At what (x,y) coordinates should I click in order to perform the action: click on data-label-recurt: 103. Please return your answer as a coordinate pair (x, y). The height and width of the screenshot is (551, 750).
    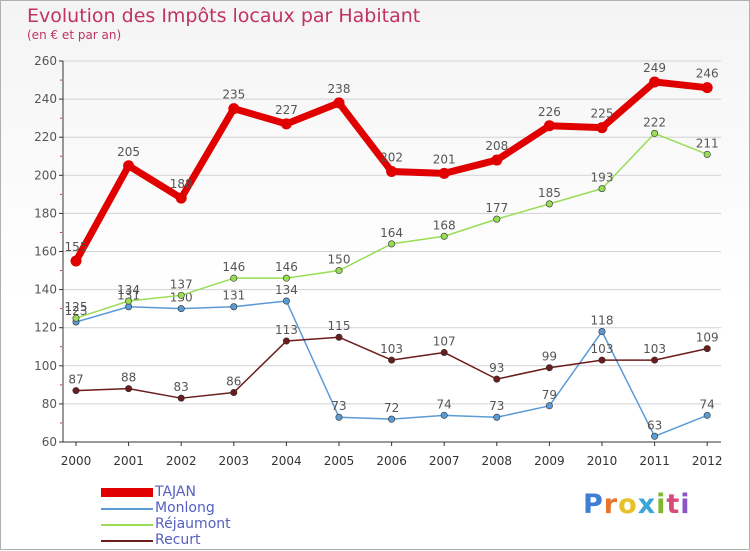
    Looking at the image, I should click on (391, 349).